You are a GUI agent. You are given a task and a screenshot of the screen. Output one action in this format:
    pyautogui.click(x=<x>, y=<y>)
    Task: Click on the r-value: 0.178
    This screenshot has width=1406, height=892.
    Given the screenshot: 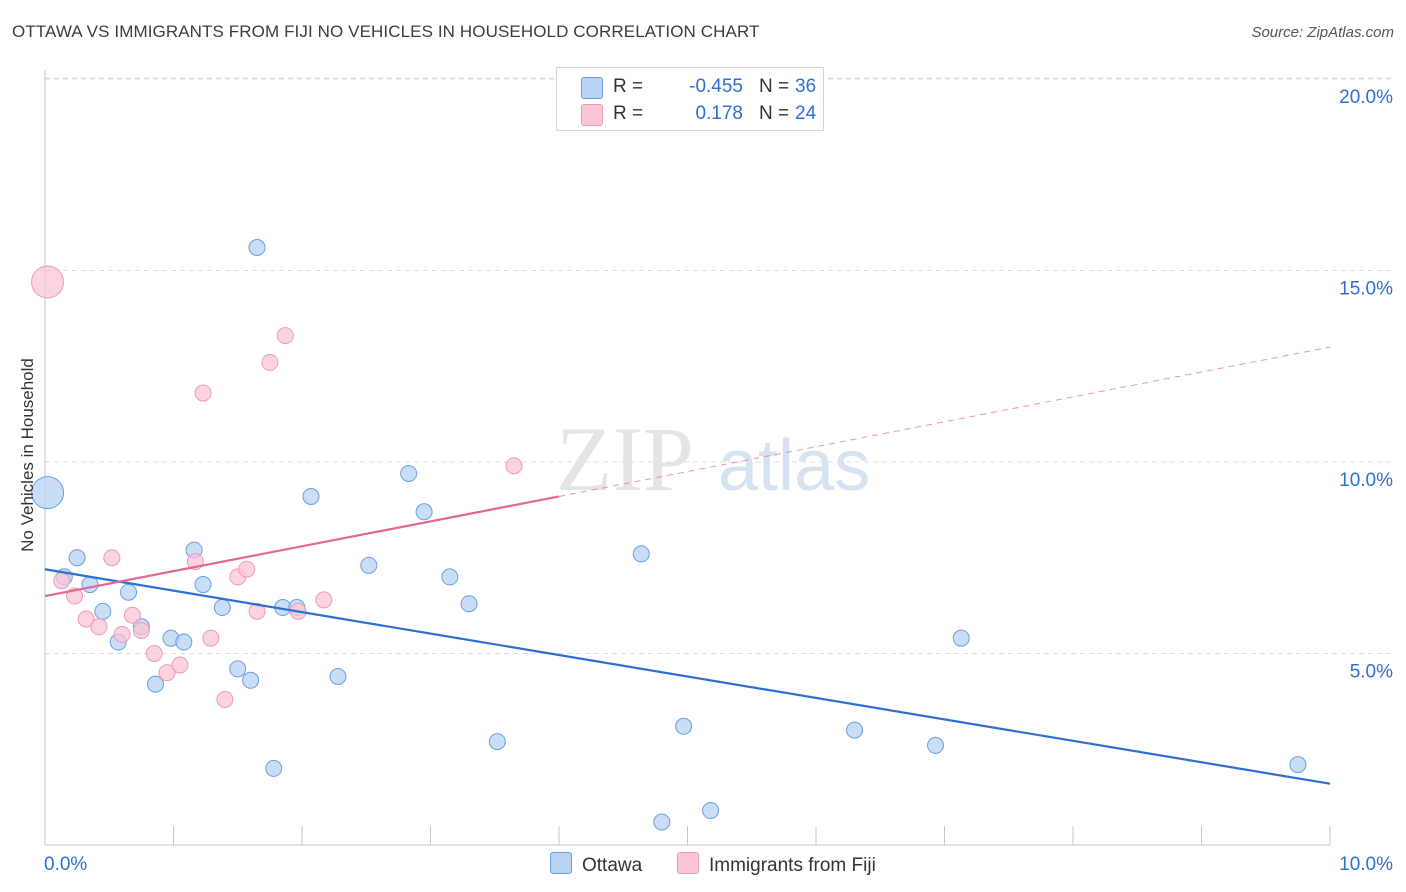 What is the action you would take?
    pyautogui.click(x=719, y=113)
    